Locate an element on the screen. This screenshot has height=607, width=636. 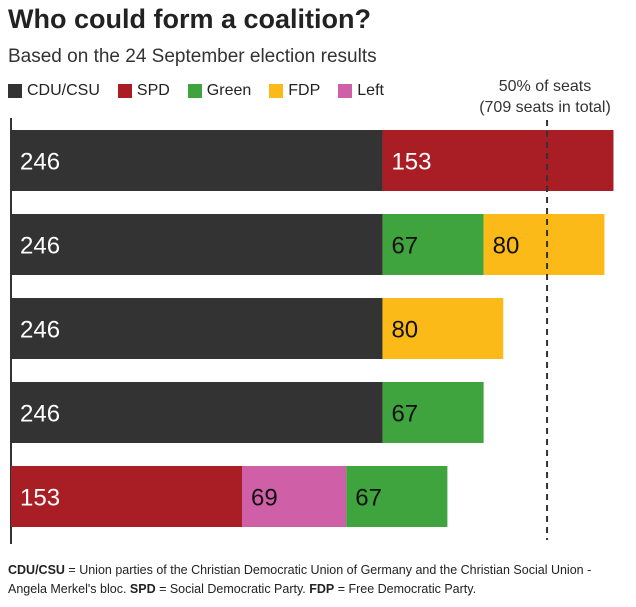
legend-item-fdp: FDP is located at coordinates (294, 91).